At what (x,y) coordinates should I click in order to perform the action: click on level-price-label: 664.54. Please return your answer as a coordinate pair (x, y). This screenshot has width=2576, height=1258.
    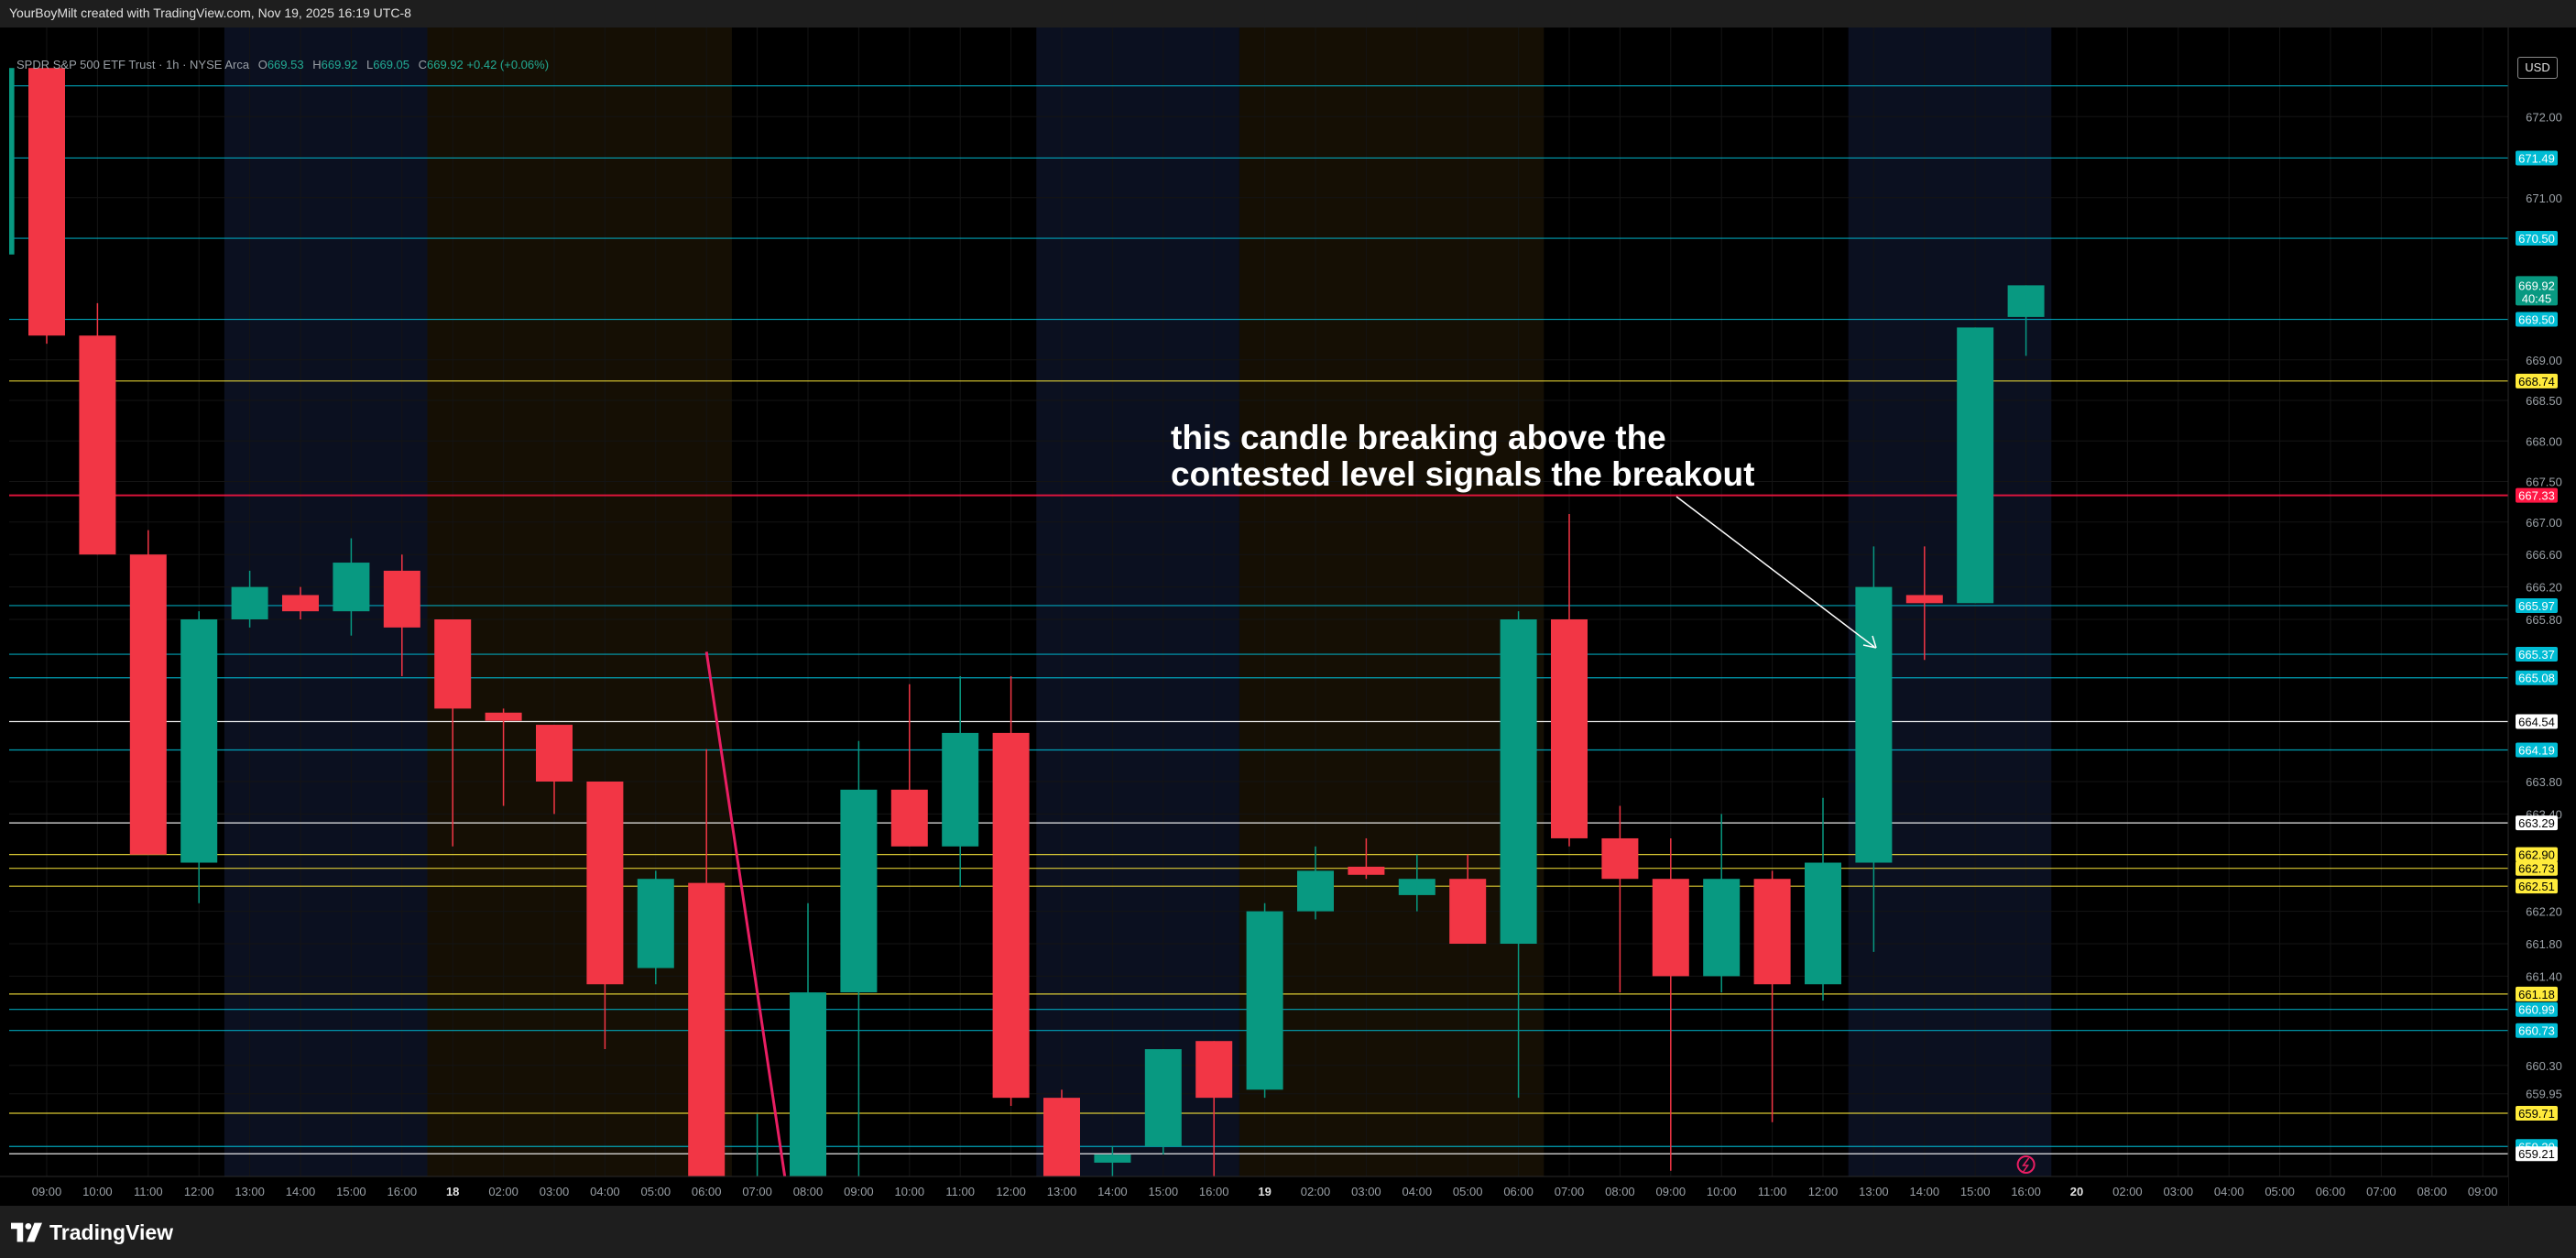
    Looking at the image, I should click on (2537, 722).